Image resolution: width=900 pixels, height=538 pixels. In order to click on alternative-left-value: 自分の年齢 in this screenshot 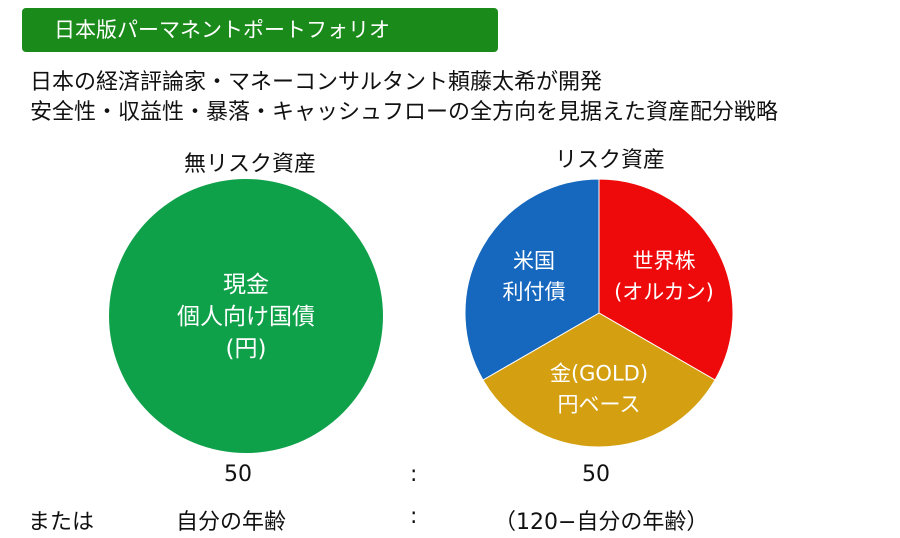, I will do `click(231, 522)`.